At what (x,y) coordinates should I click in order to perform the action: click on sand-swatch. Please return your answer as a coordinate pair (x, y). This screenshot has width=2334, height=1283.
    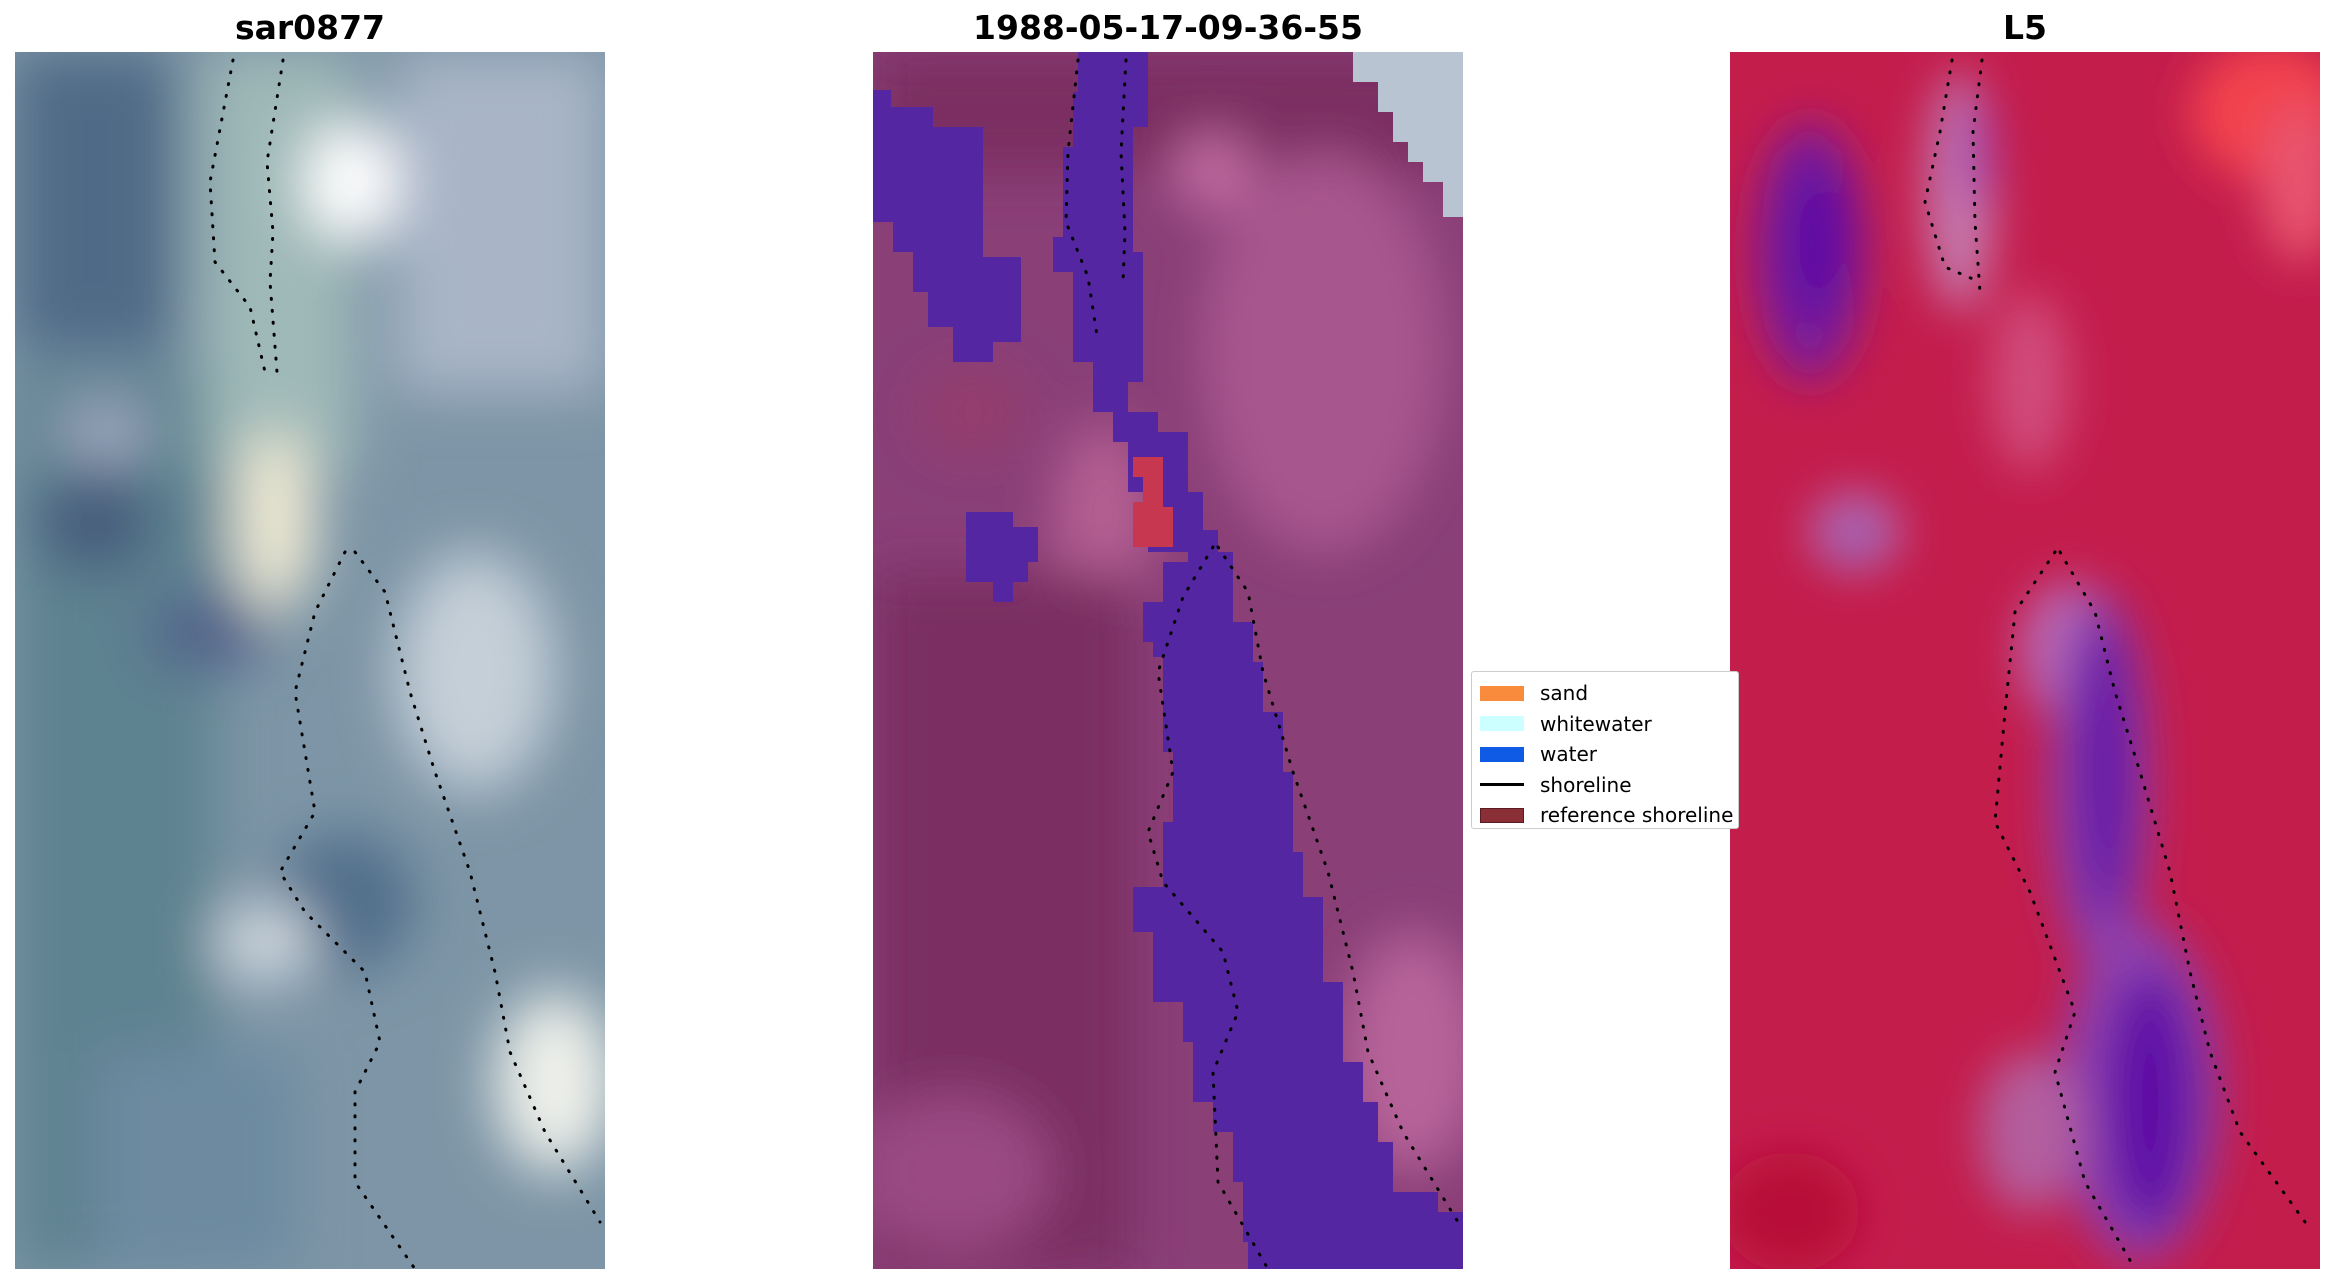
    Looking at the image, I should click on (1502, 693).